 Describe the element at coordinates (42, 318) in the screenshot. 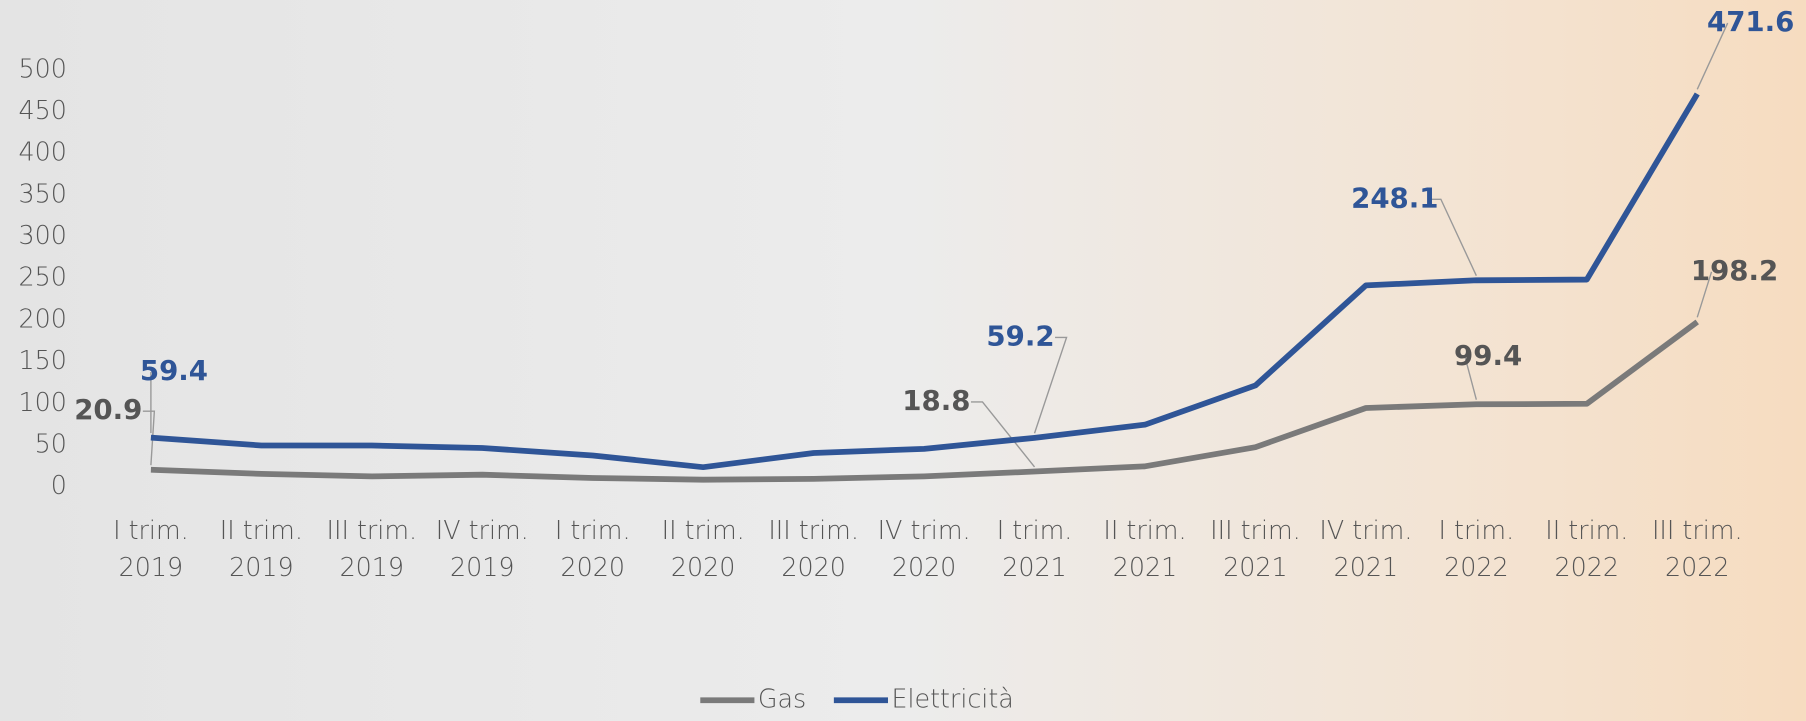

I see `y-tick-label: 200` at that location.